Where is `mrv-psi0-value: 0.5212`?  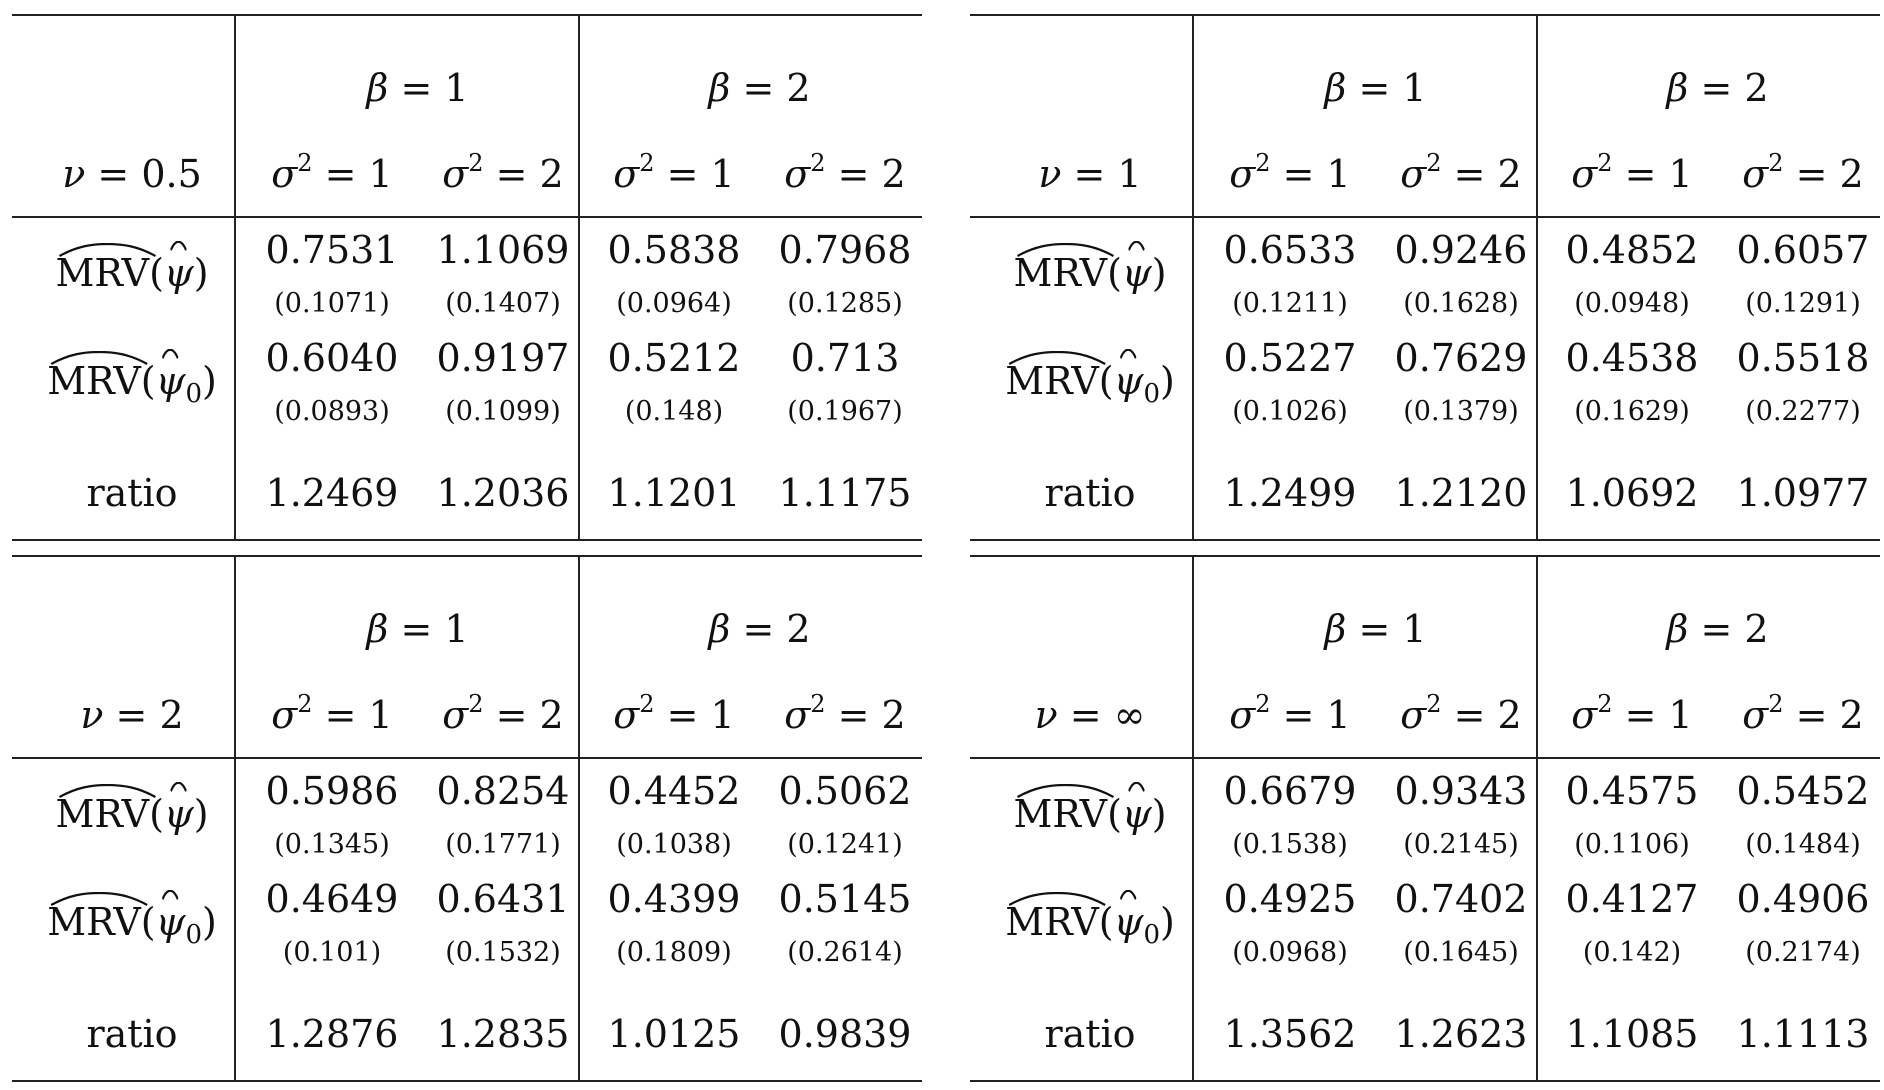
mrv-psi0-value: 0.5212 is located at coordinates (674, 358).